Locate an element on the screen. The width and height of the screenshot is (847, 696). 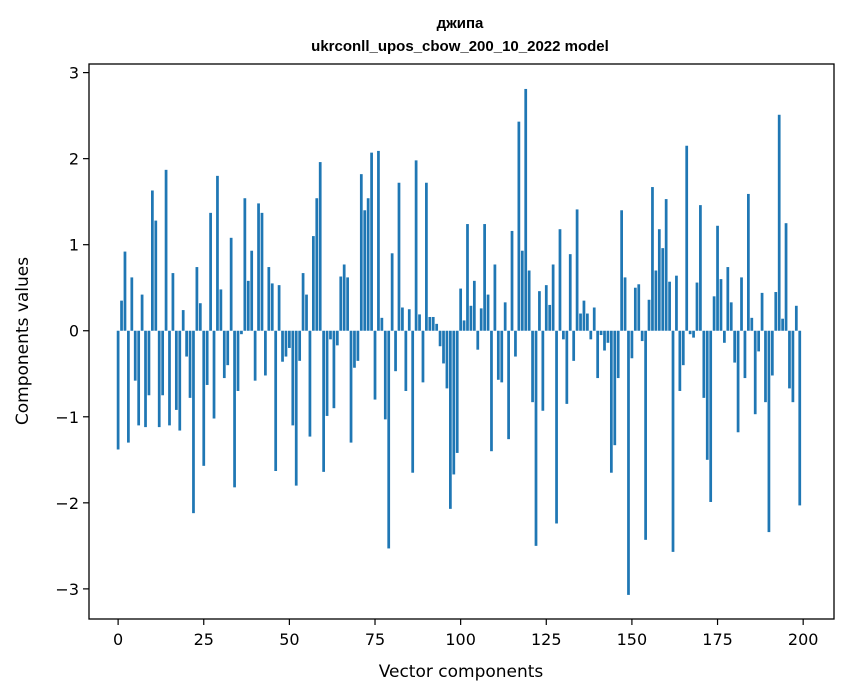
y-tick-label: 2 is located at coordinates (74, 159).